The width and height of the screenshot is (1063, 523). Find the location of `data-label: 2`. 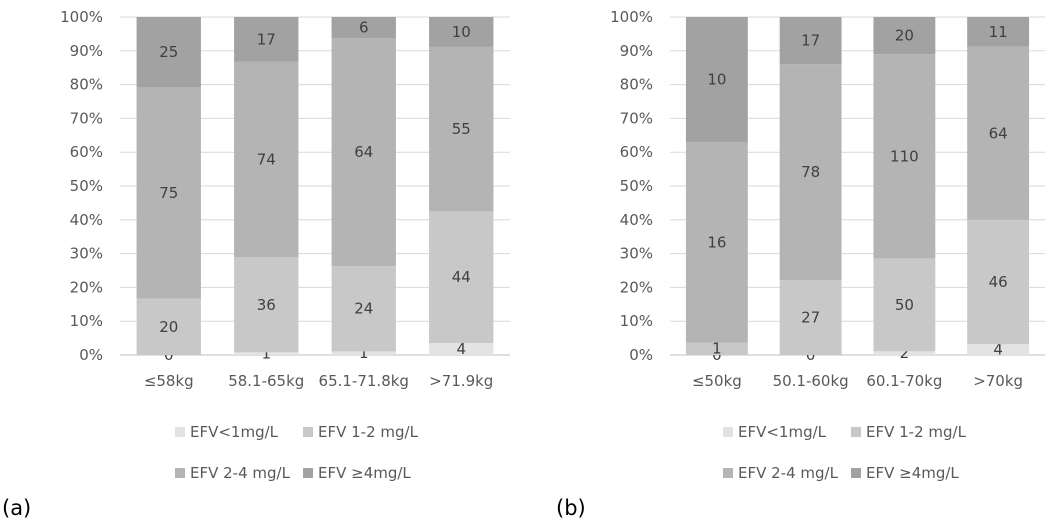

data-label: 2 is located at coordinates (905, 353).